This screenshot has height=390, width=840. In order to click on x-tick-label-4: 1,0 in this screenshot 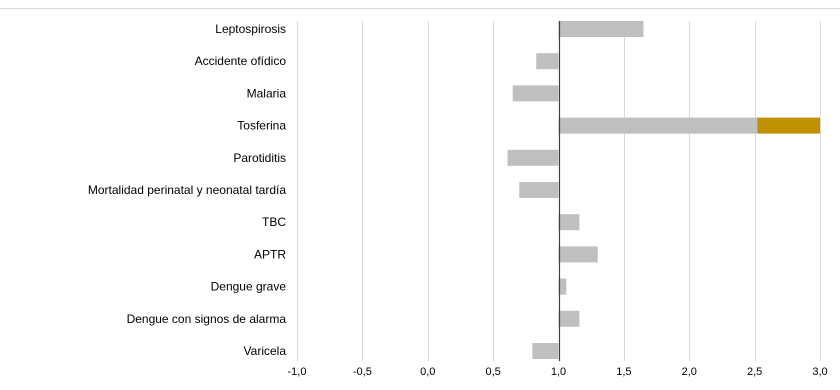, I will do `click(558, 372)`.